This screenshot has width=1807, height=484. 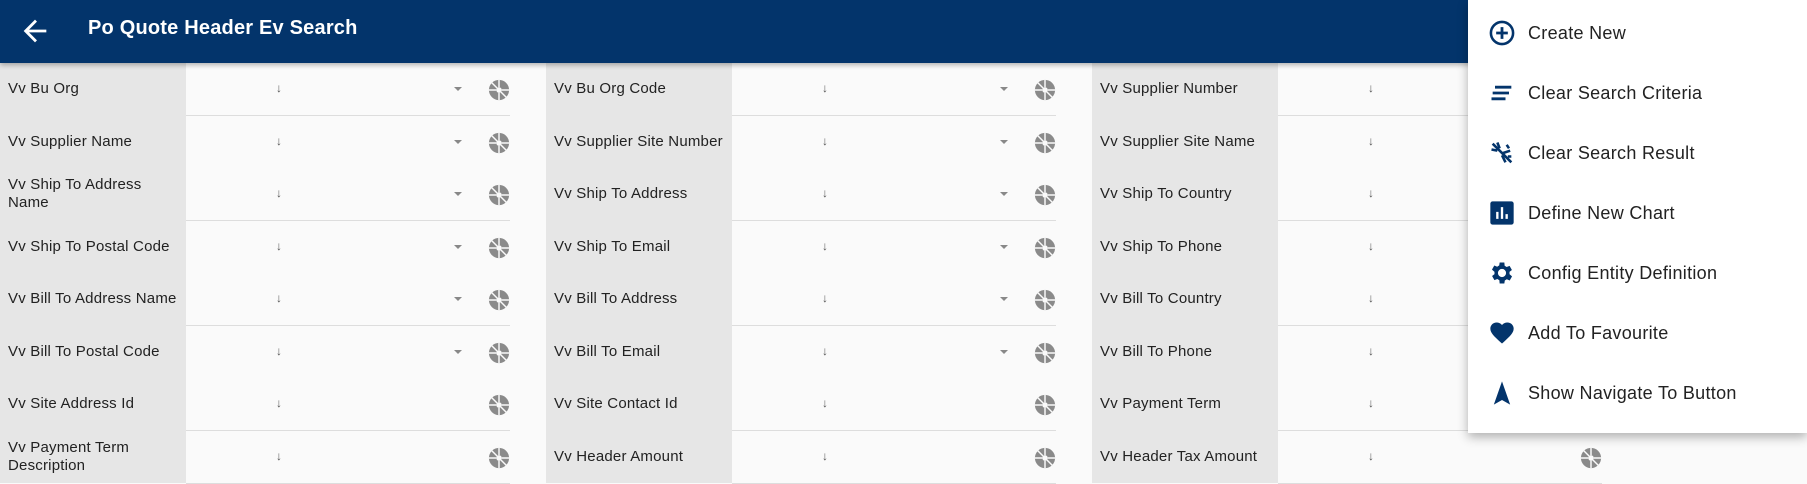 What do you see at coordinates (639, 89) in the screenshot?
I see `field-label: Vv Bu Org Code` at bounding box center [639, 89].